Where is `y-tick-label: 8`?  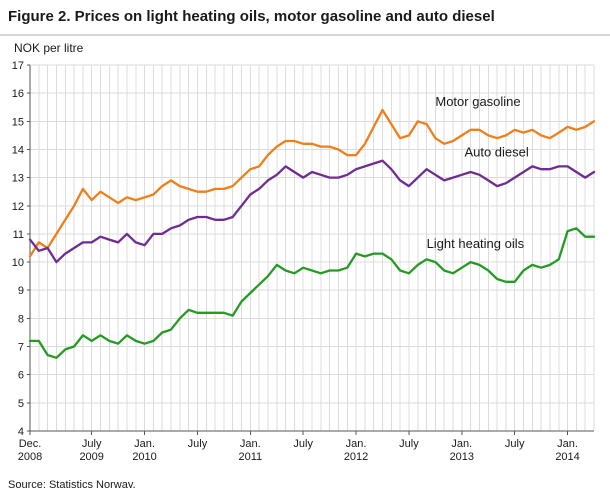
y-tick-label: 8 is located at coordinates (21, 319).